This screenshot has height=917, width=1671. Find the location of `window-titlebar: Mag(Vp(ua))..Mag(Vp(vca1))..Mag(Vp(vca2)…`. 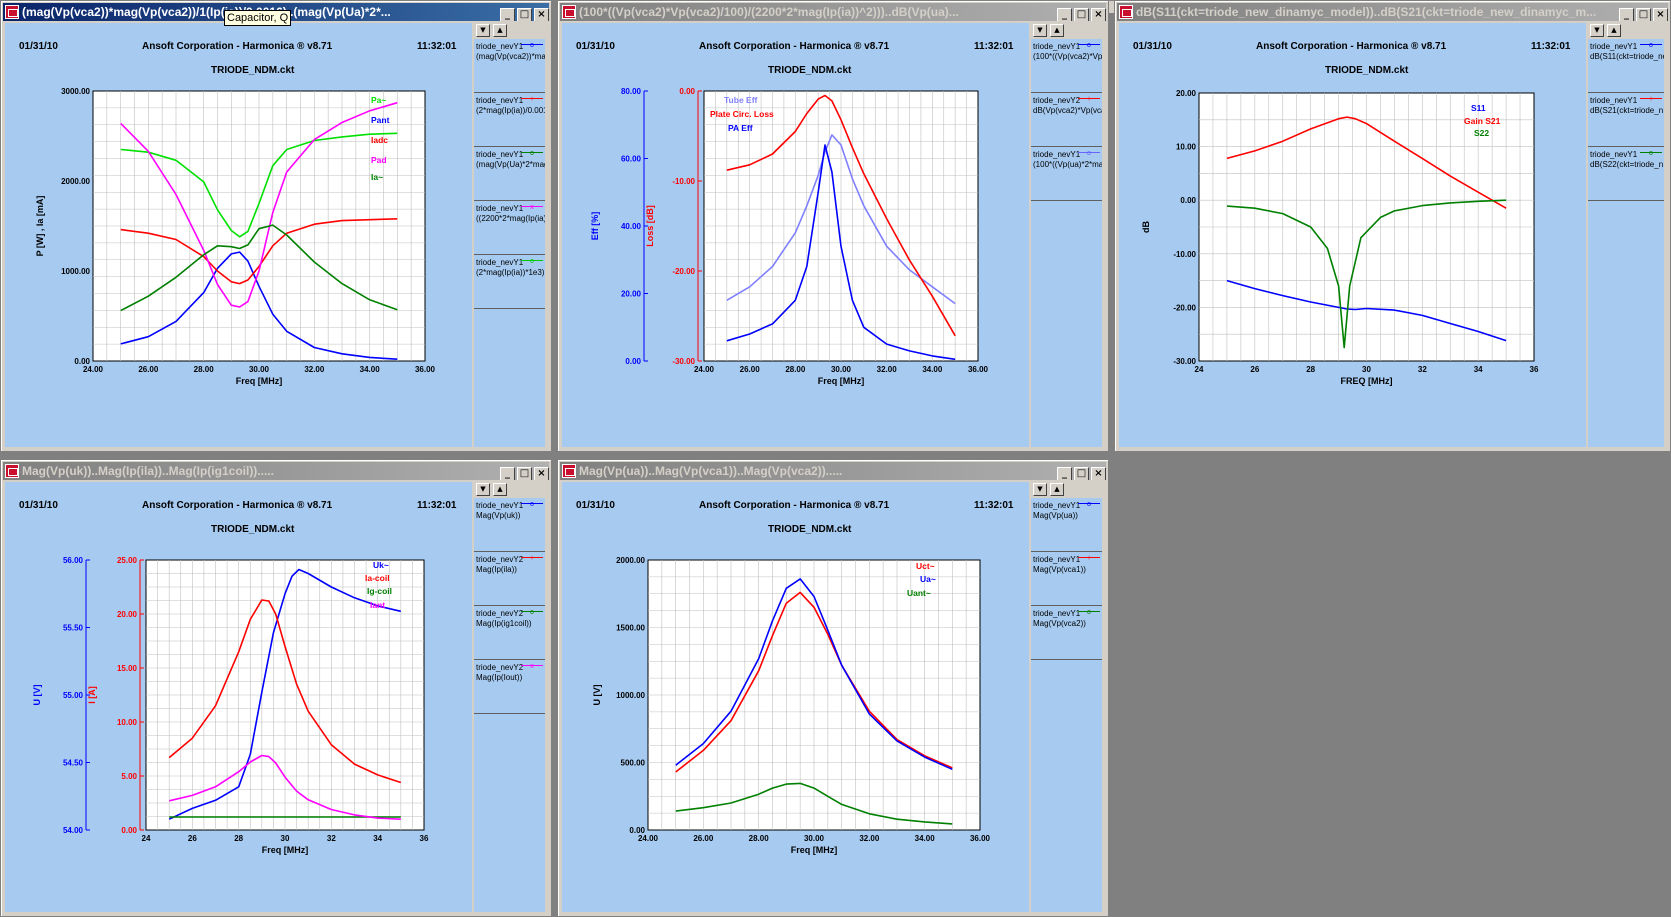

window-titlebar: Mag(Vp(ua))..Mag(Vp(vca1))..Mag(Vp(vca2)… is located at coordinates (833, 471).